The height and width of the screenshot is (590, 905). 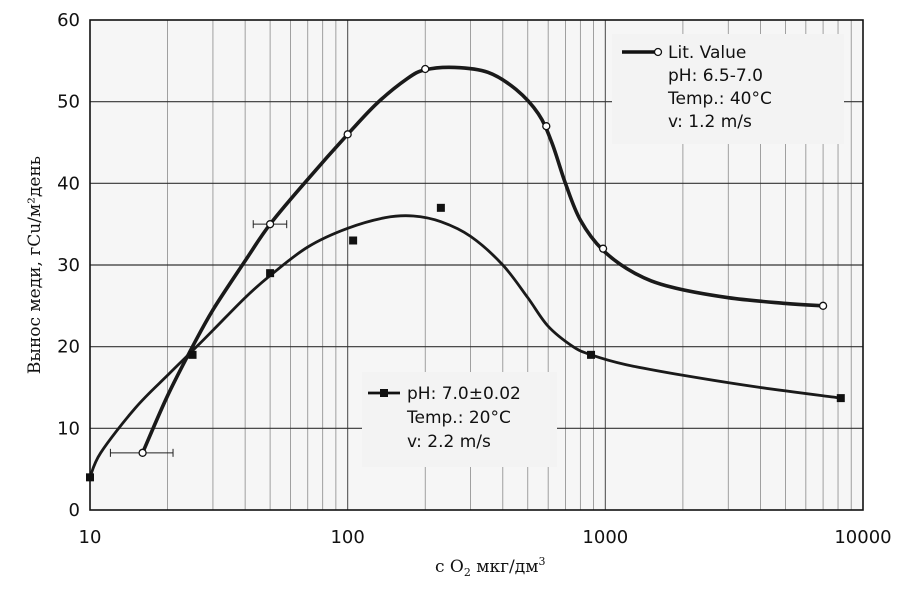 What do you see at coordinates (35, 265) in the screenshot?
I see `y-axis-title: Вынос меди, гCu/м²день` at bounding box center [35, 265].